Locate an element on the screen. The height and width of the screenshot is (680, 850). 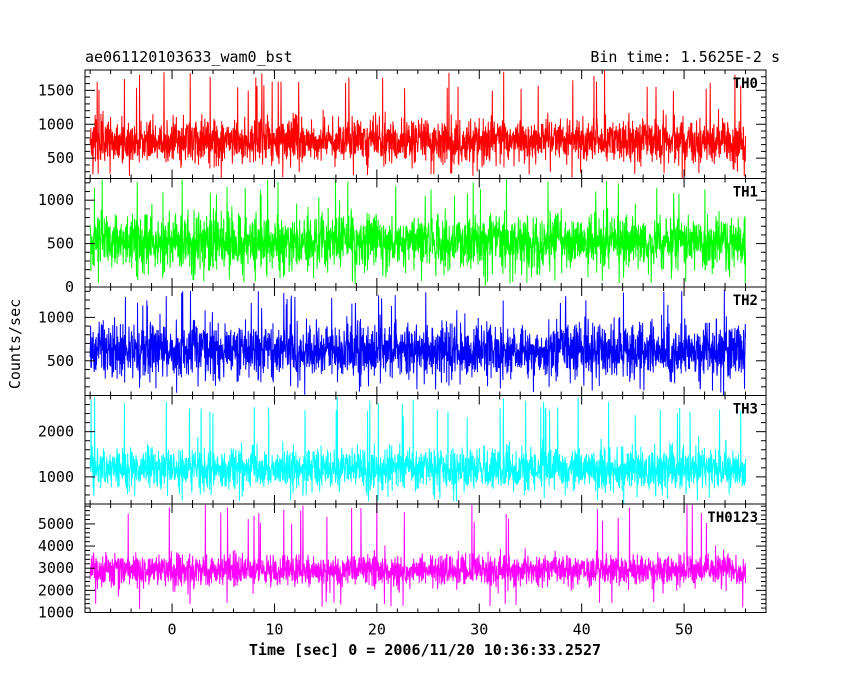
series-line-th1 is located at coordinates (418, 232).